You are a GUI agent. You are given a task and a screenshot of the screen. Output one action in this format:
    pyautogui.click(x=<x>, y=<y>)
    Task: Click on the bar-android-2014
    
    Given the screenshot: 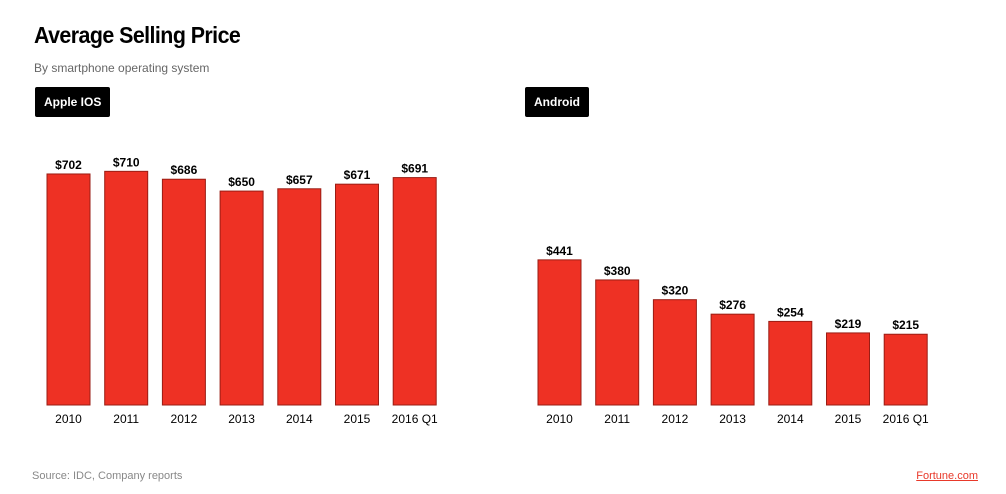 What is the action you would take?
    pyautogui.click(x=790, y=363)
    